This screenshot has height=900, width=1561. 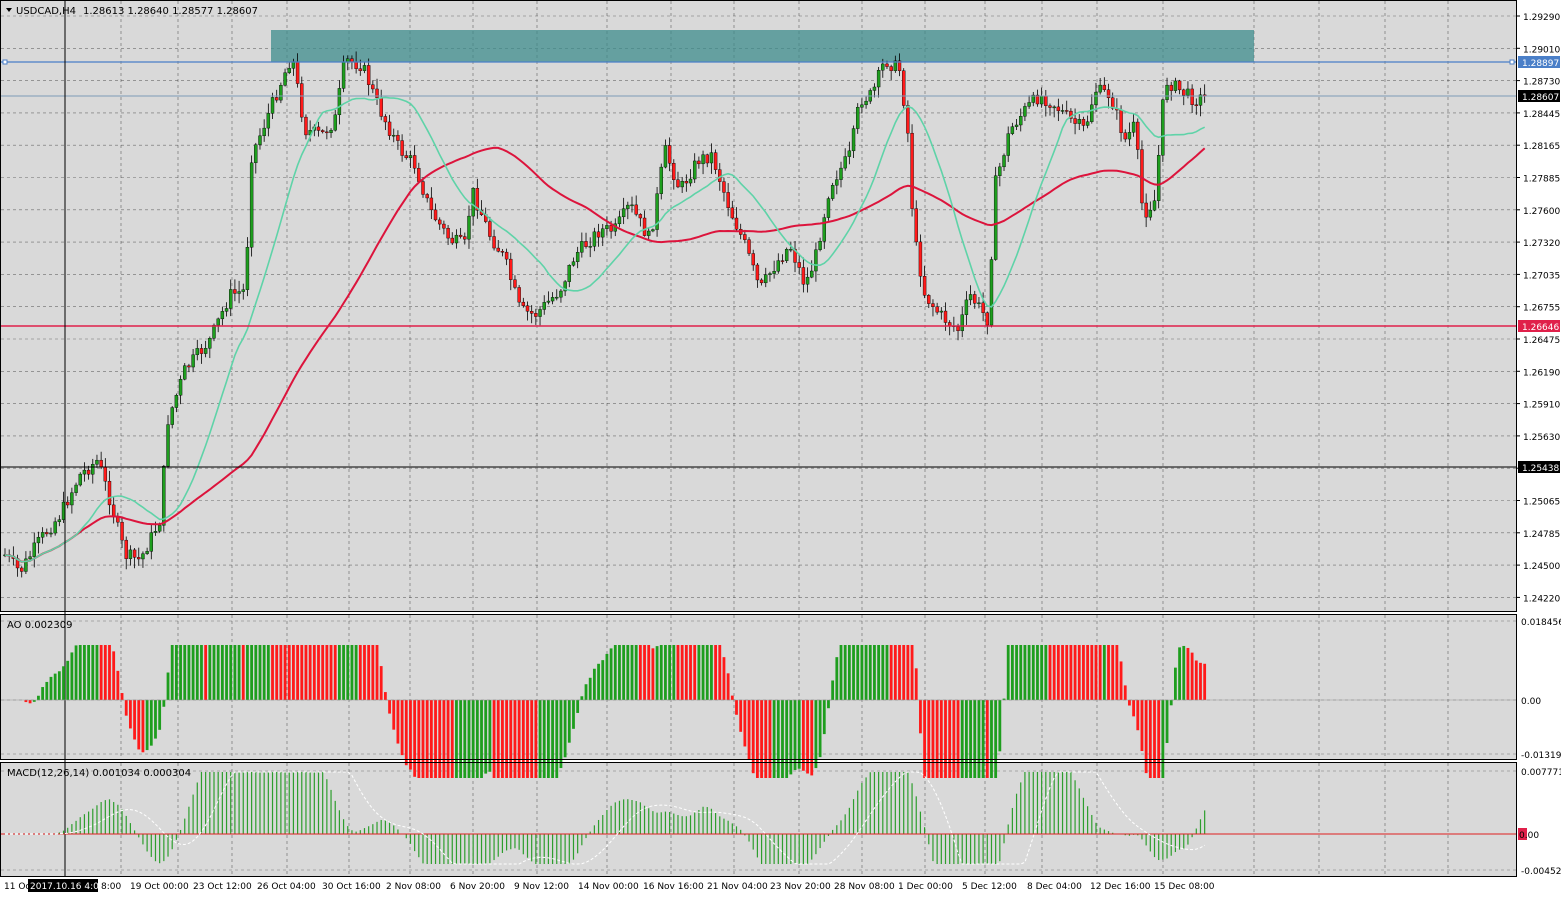 What do you see at coordinates (1541, 244) in the screenshot?
I see `price-tick-label: 1.27320` at bounding box center [1541, 244].